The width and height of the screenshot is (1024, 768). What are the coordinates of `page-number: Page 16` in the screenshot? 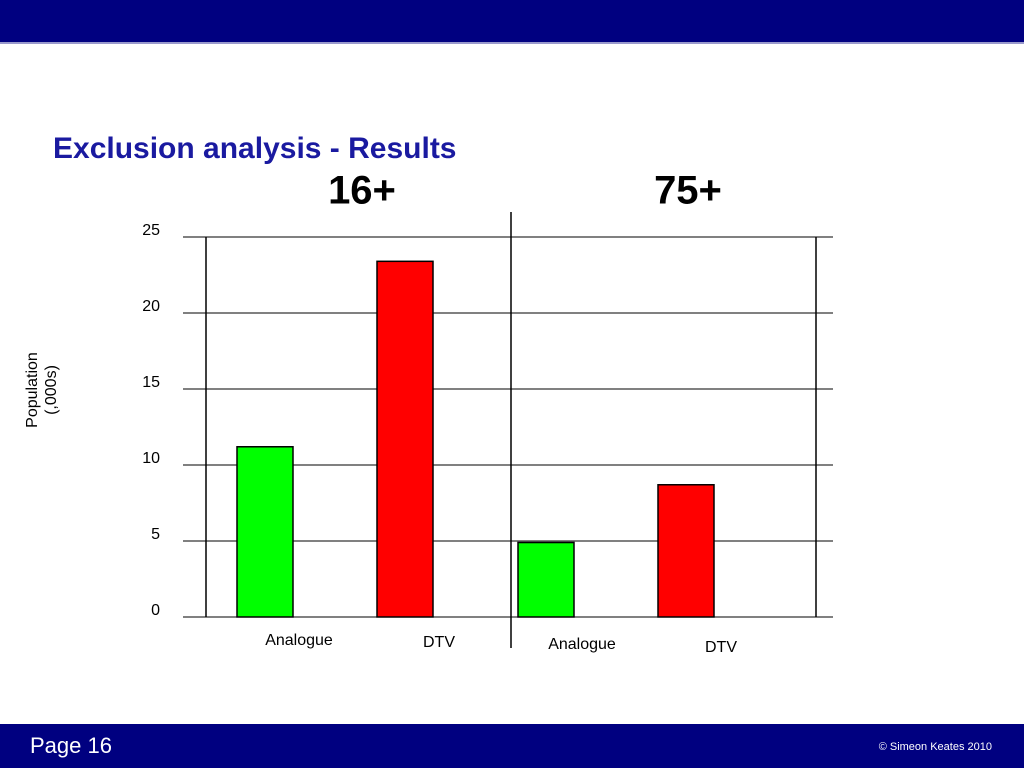 It's located at (71, 745).